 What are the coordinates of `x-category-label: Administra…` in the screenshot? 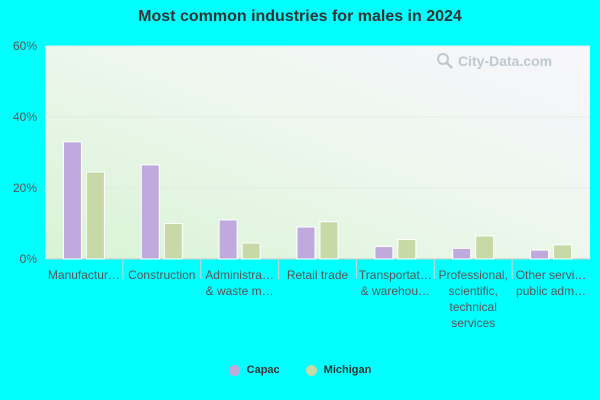 It's located at (239, 275).